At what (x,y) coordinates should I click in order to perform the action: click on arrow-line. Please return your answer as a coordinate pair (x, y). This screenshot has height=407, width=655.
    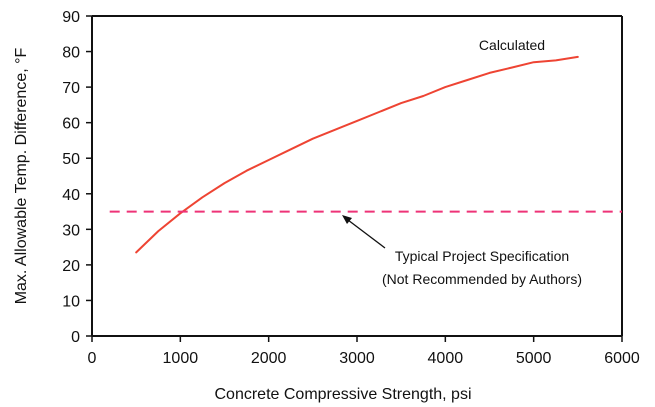
    Looking at the image, I should click on (366, 234).